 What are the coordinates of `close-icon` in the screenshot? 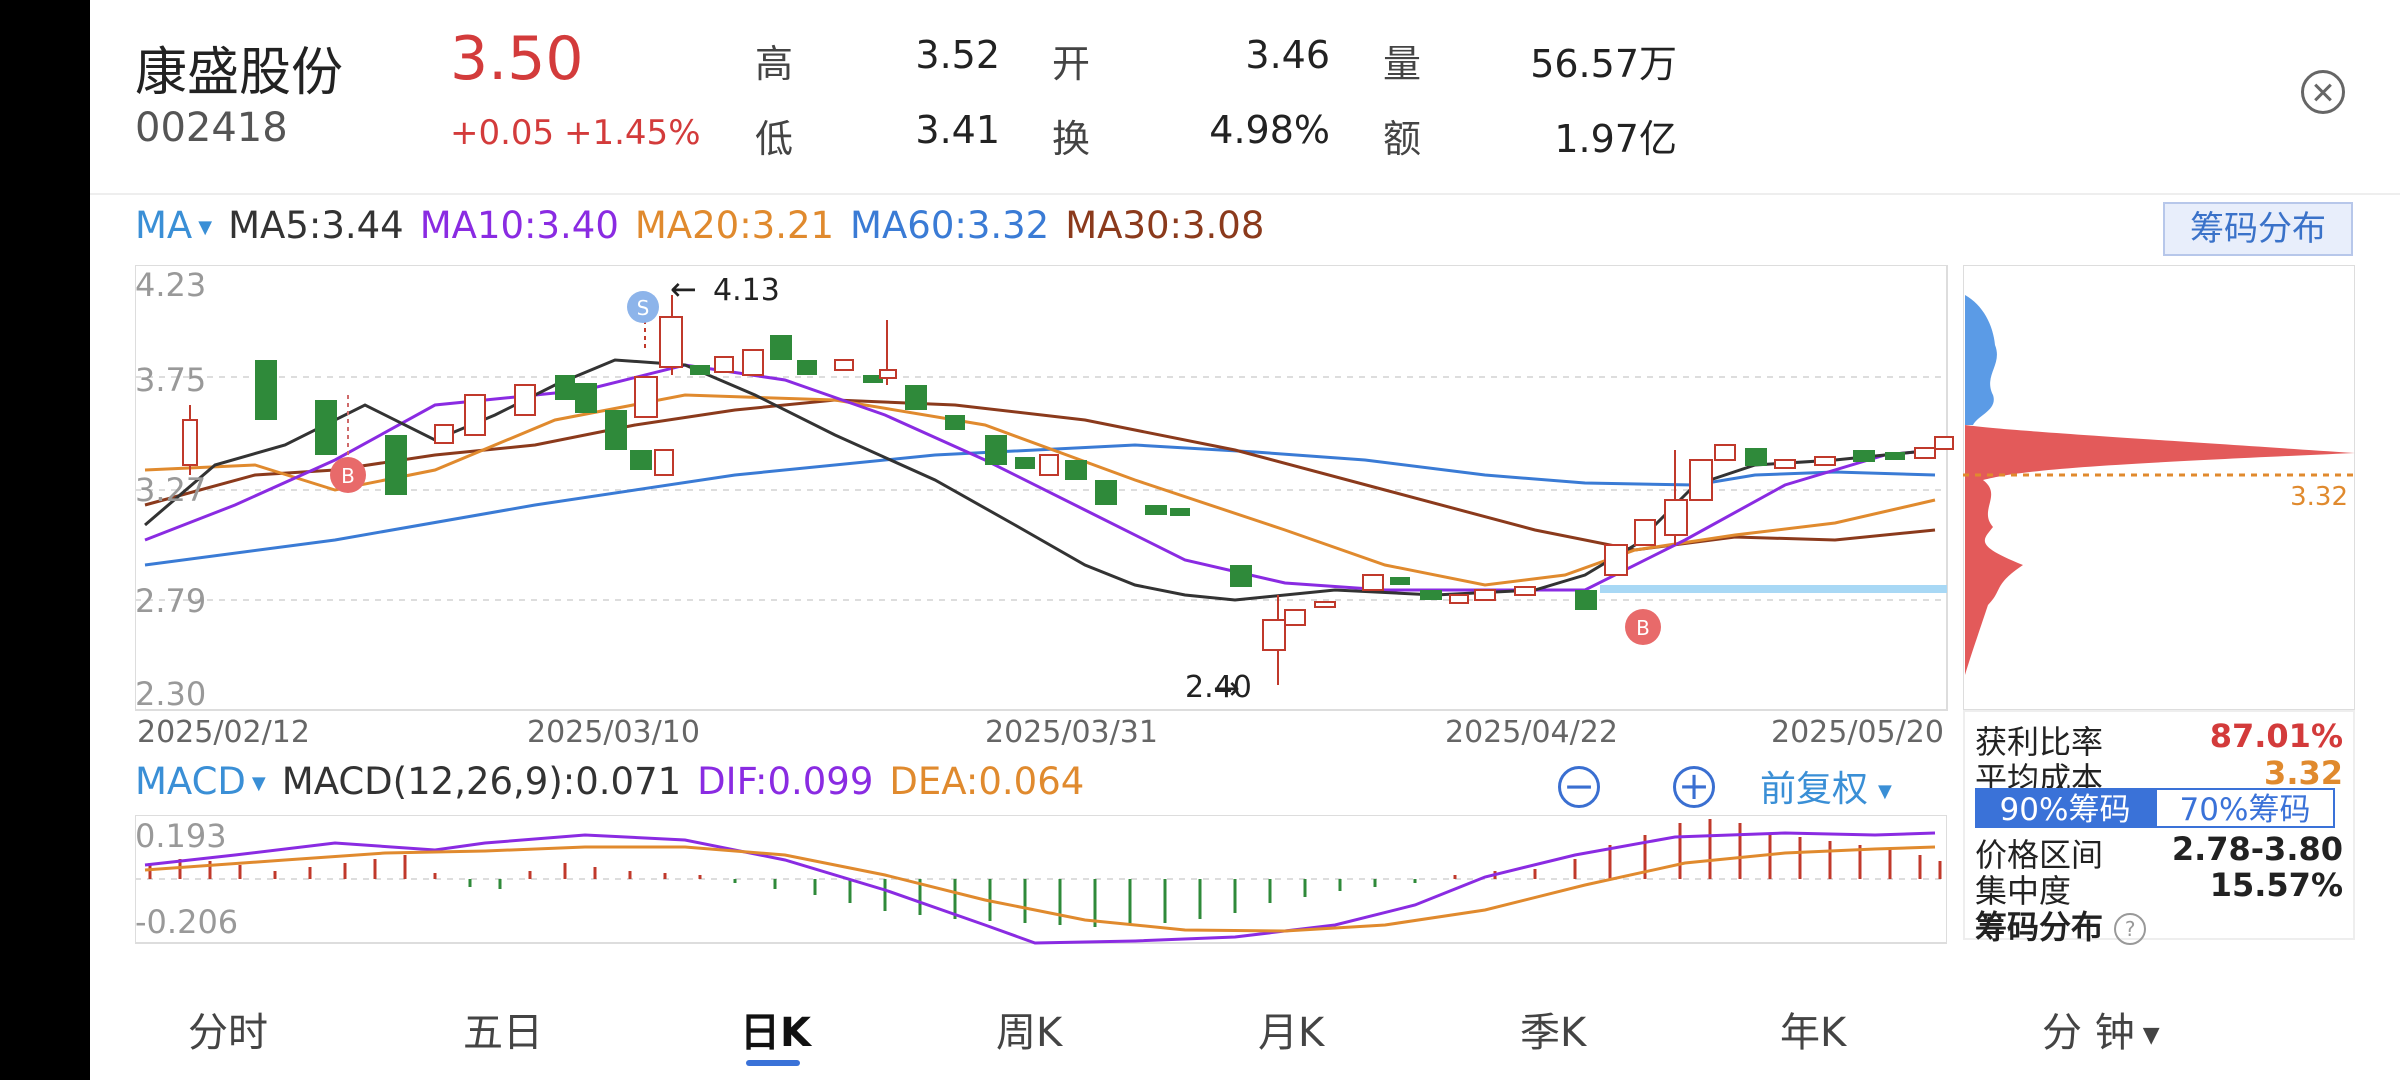 It's located at (2323, 92).